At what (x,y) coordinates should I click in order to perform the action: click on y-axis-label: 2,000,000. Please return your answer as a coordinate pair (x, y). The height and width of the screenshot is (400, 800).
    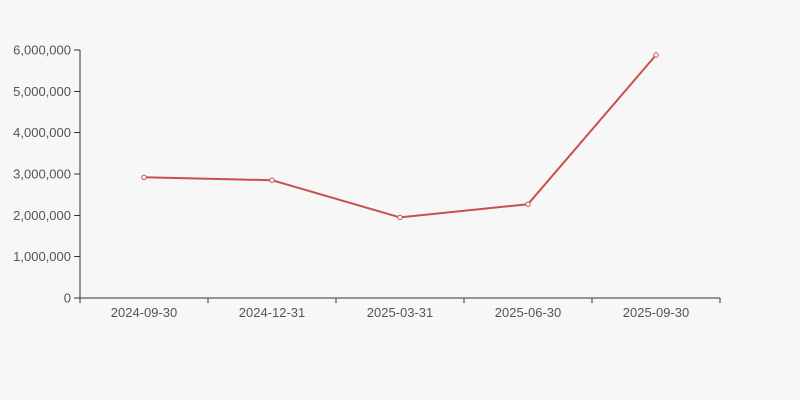
    Looking at the image, I should click on (42, 215).